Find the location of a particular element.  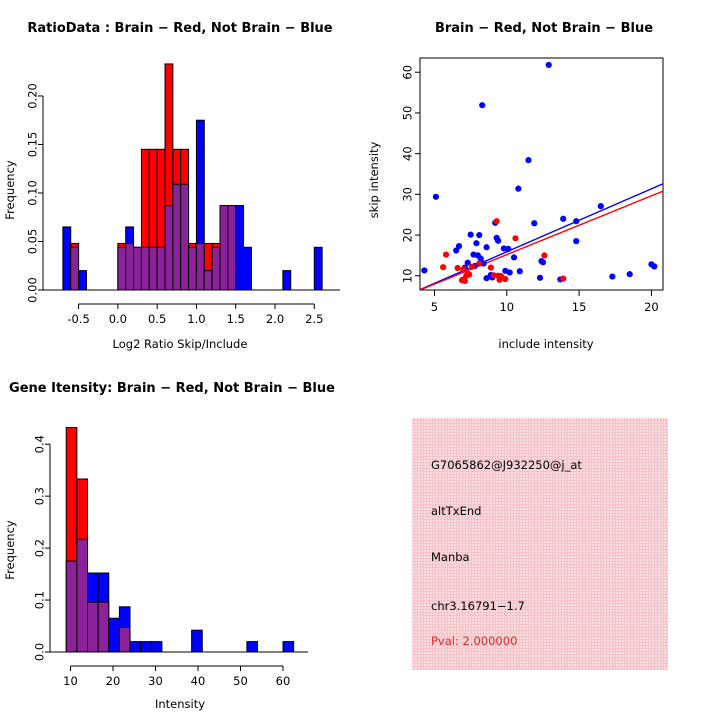

x-axis-tick-label: 50 is located at coordinates (240, 681).